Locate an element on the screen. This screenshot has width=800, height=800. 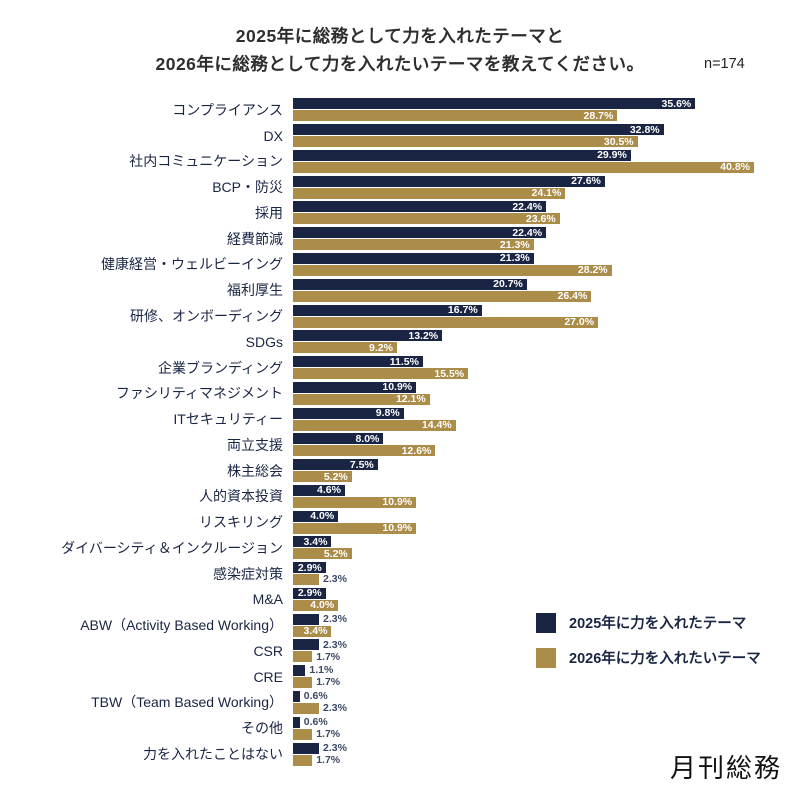
bar-2025: 7.5% is located at coordinates (335, 464).